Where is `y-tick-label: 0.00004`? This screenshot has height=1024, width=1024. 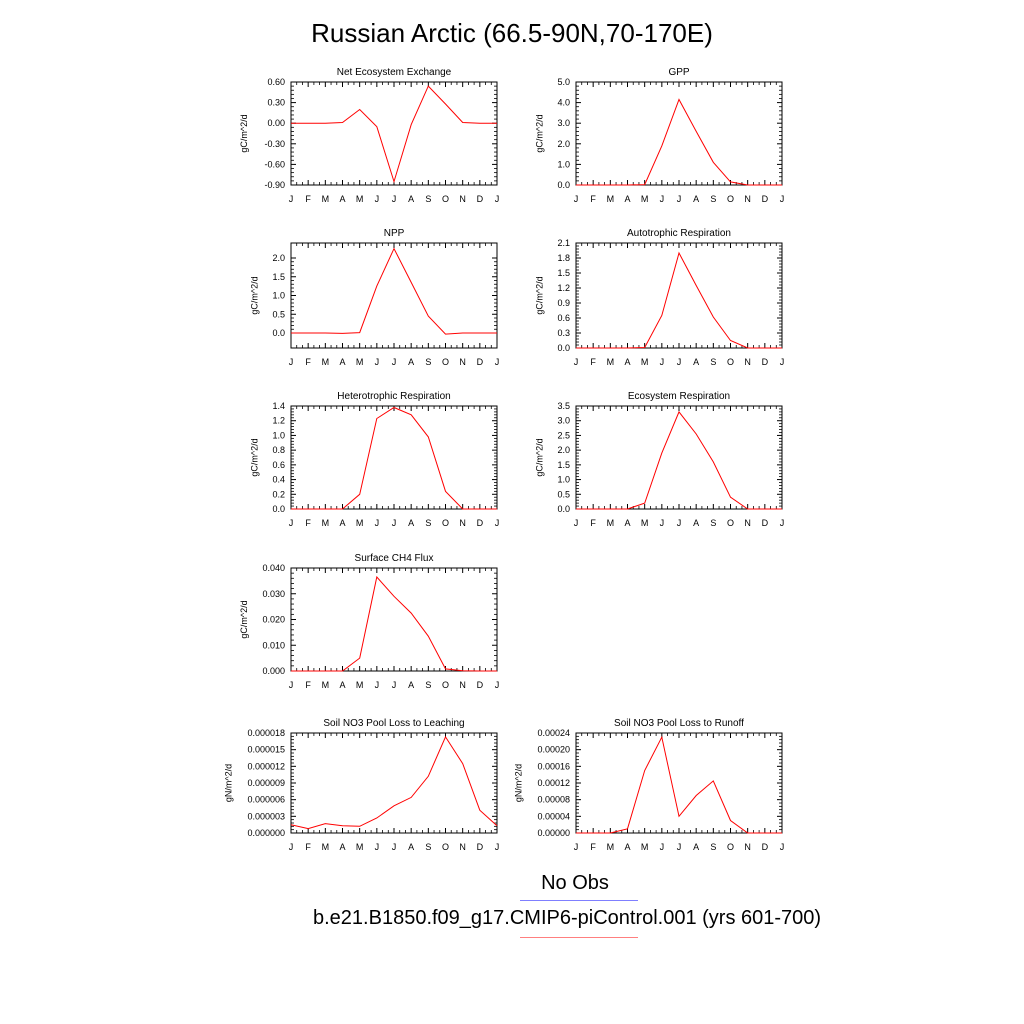
y-tick-label: 0.00004 is located at coordinates (553, 816).